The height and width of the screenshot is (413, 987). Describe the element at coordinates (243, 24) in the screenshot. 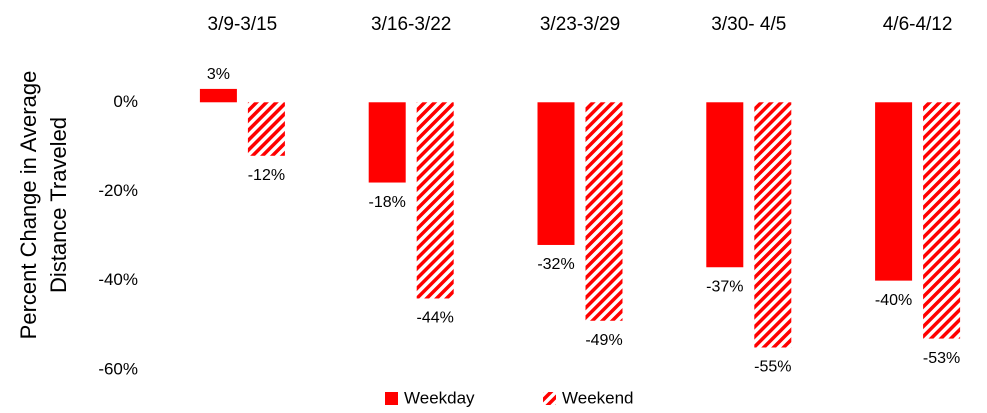

I see `x-tick-label: 3/9-3/15` at that location.